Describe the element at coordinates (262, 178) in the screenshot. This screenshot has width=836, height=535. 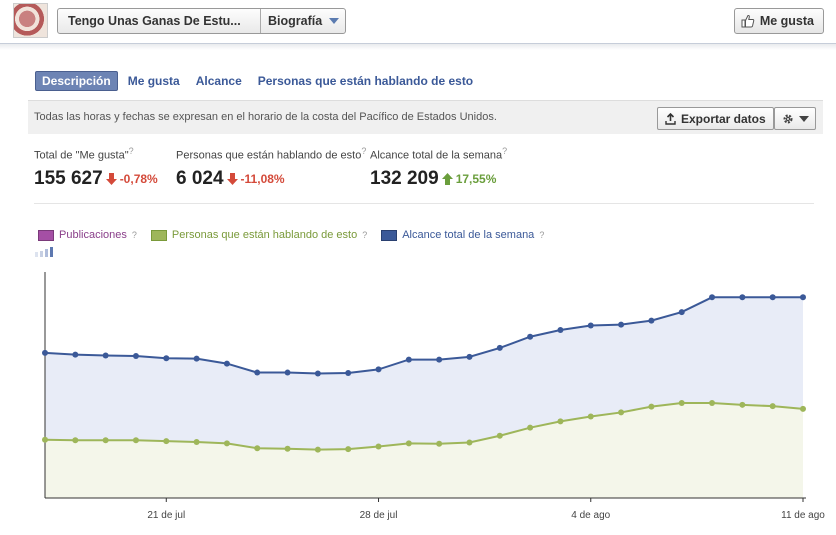
I see `stat-change: -11,08%` at that location.